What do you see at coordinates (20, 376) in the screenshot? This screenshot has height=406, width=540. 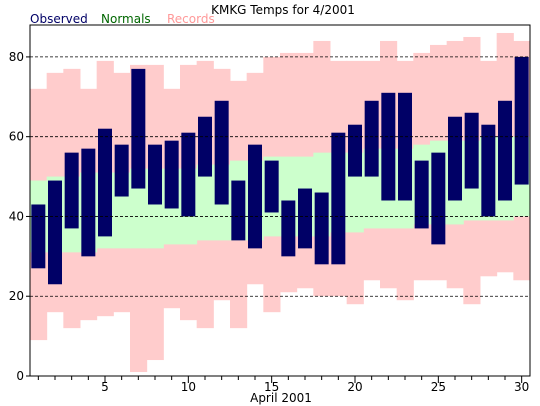 I see `y-tick-label: 0` at bounding box center [20, 376].